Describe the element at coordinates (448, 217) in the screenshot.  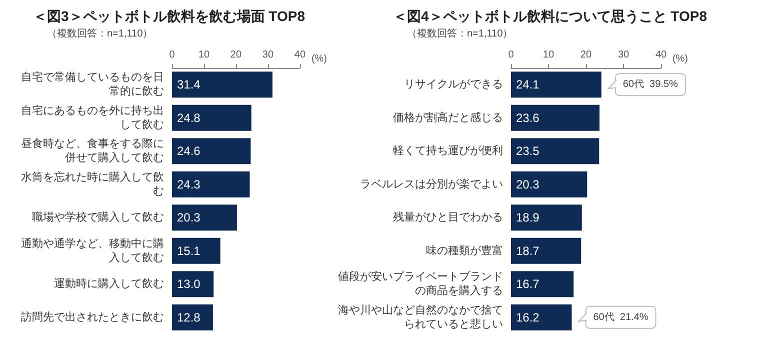
I see `y-tick-label: 残量がひと目でわかる` at that location.